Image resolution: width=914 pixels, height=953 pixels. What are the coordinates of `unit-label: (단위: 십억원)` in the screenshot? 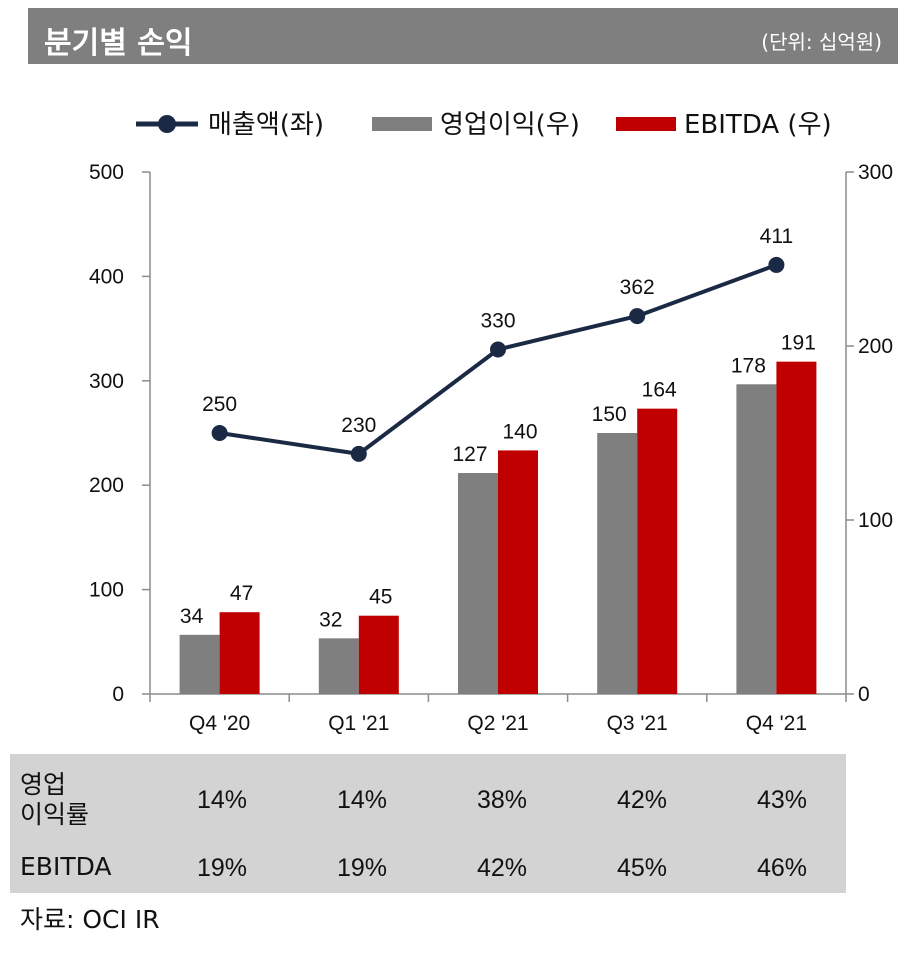 It's located at (821, 42).